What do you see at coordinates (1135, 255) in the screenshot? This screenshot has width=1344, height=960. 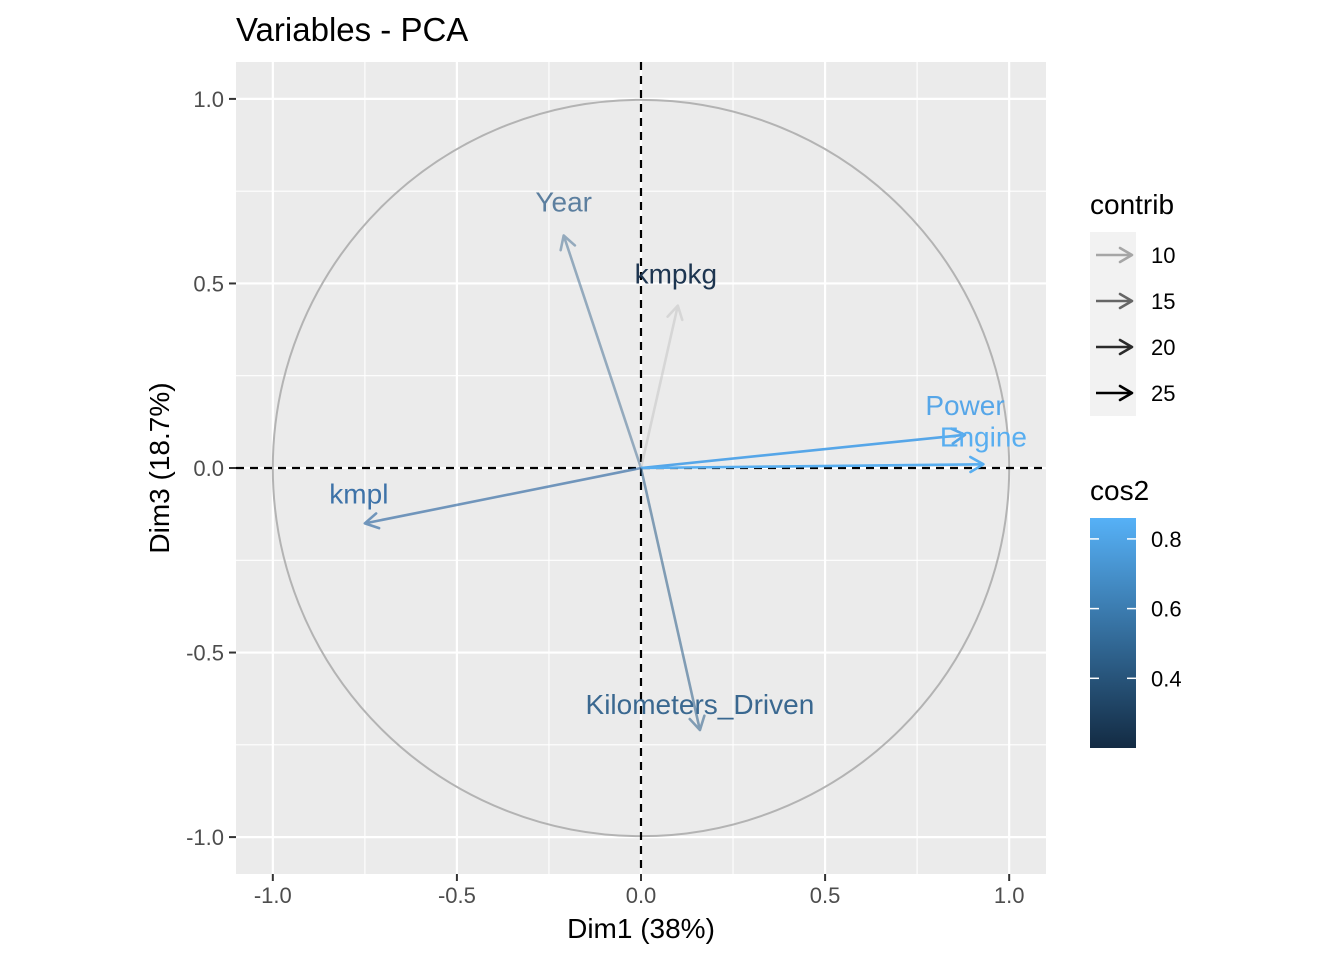 I see `legend-contrib-key: 10` at bounding box center [1135, 255].